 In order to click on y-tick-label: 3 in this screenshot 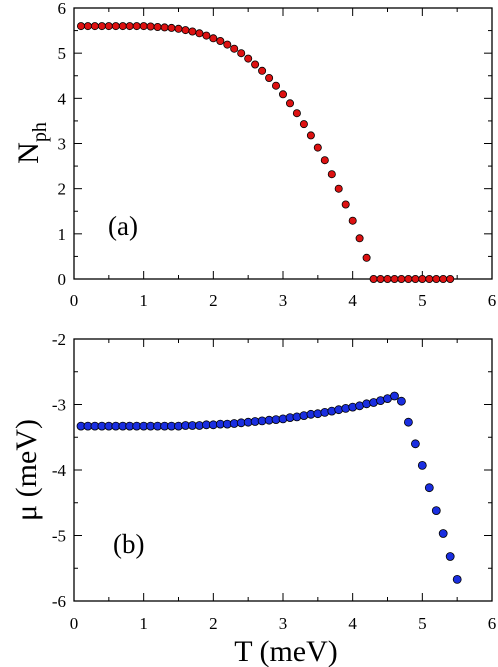, I will do `click(62, 144)`.